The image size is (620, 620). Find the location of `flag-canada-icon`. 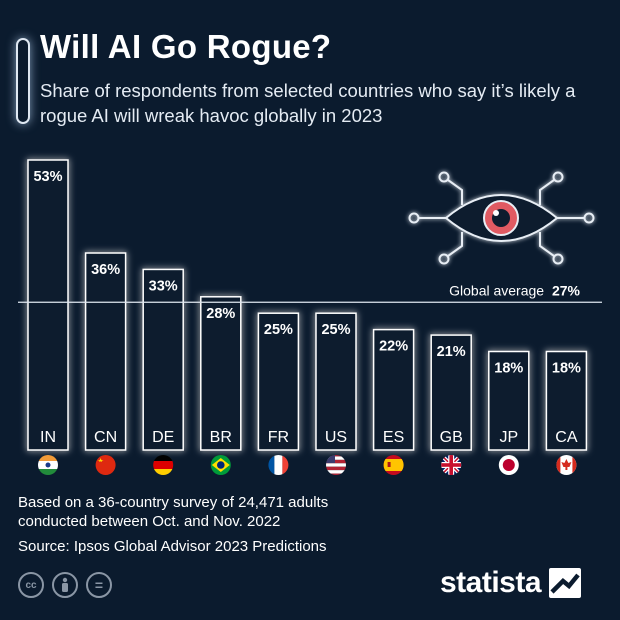

flag-canada-icon is located at coordinates (566, 465).